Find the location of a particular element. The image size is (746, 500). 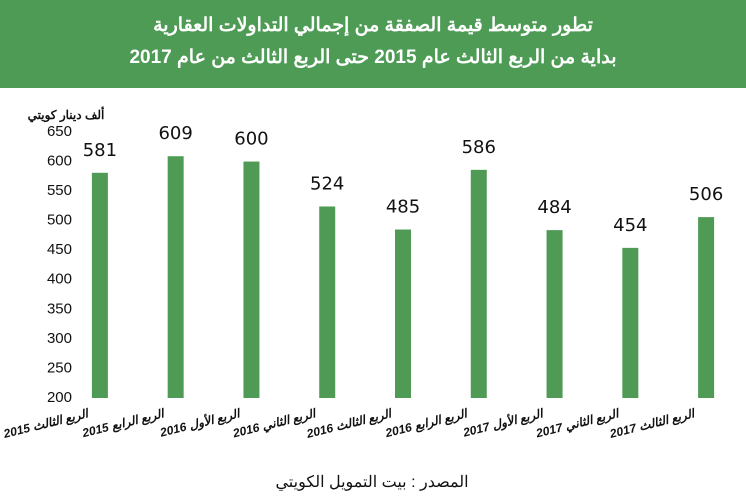

value-label: 609 is located at coordinates (175, 133).